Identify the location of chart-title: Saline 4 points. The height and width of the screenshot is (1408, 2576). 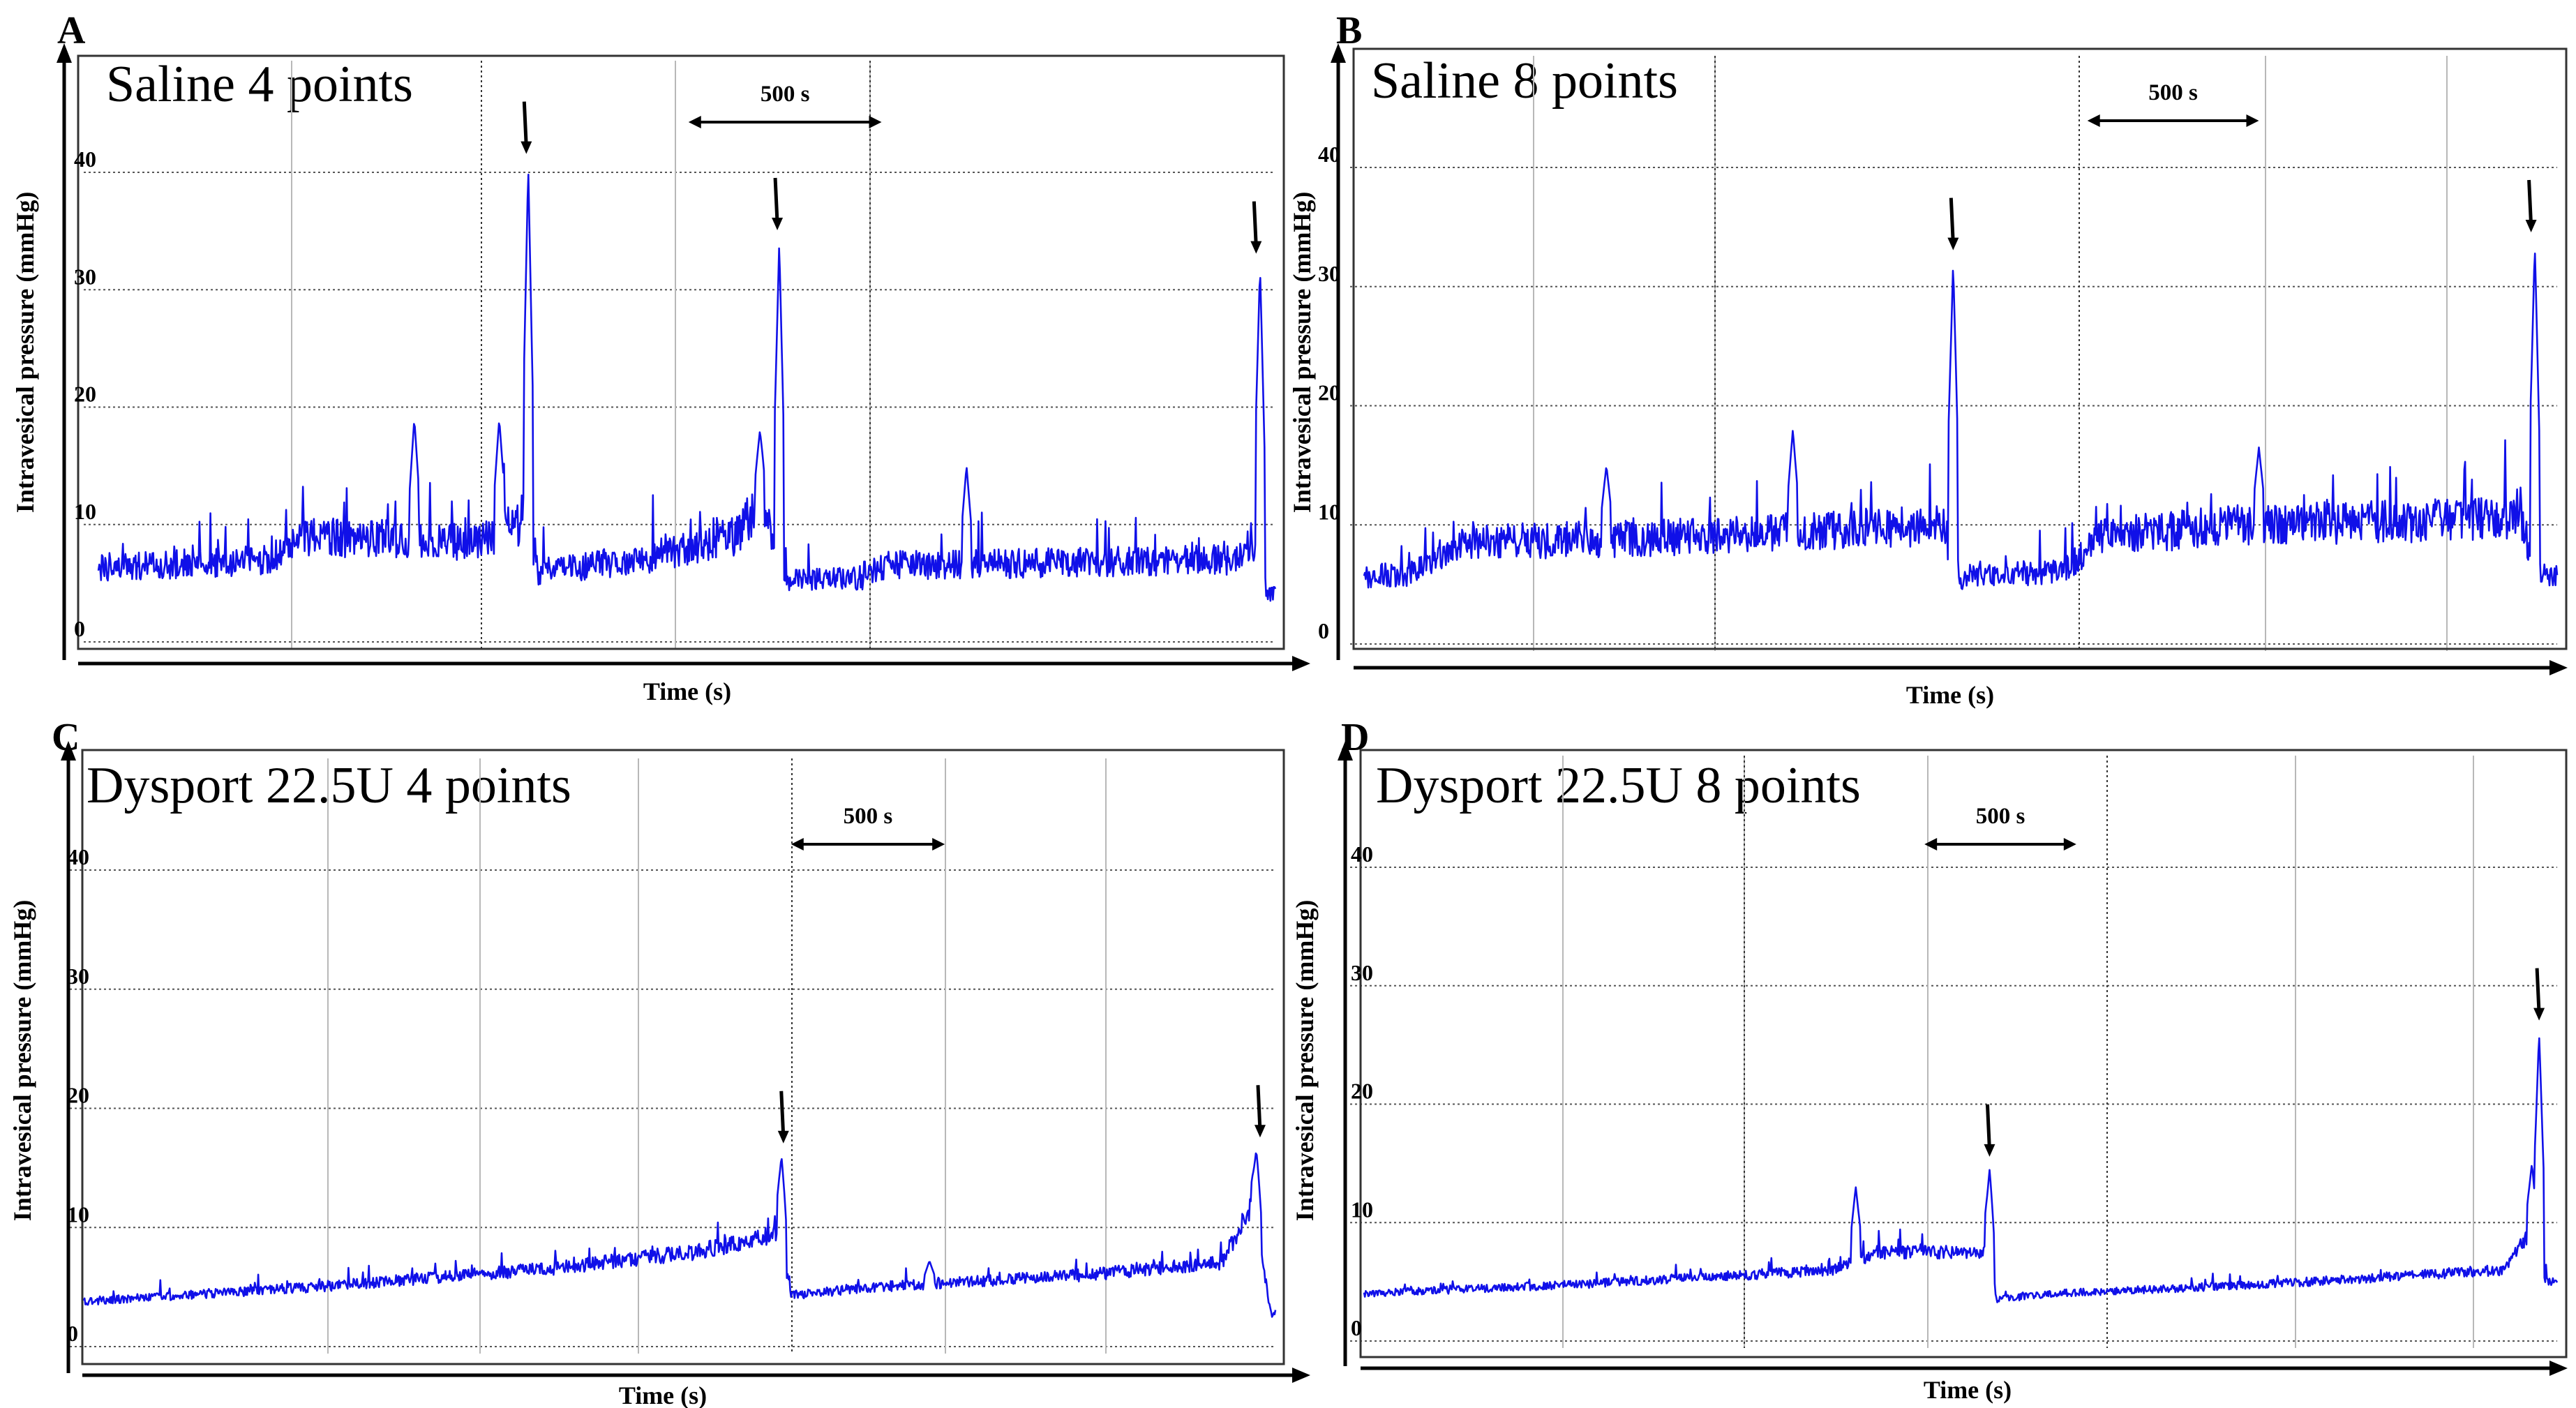
(259, 84).